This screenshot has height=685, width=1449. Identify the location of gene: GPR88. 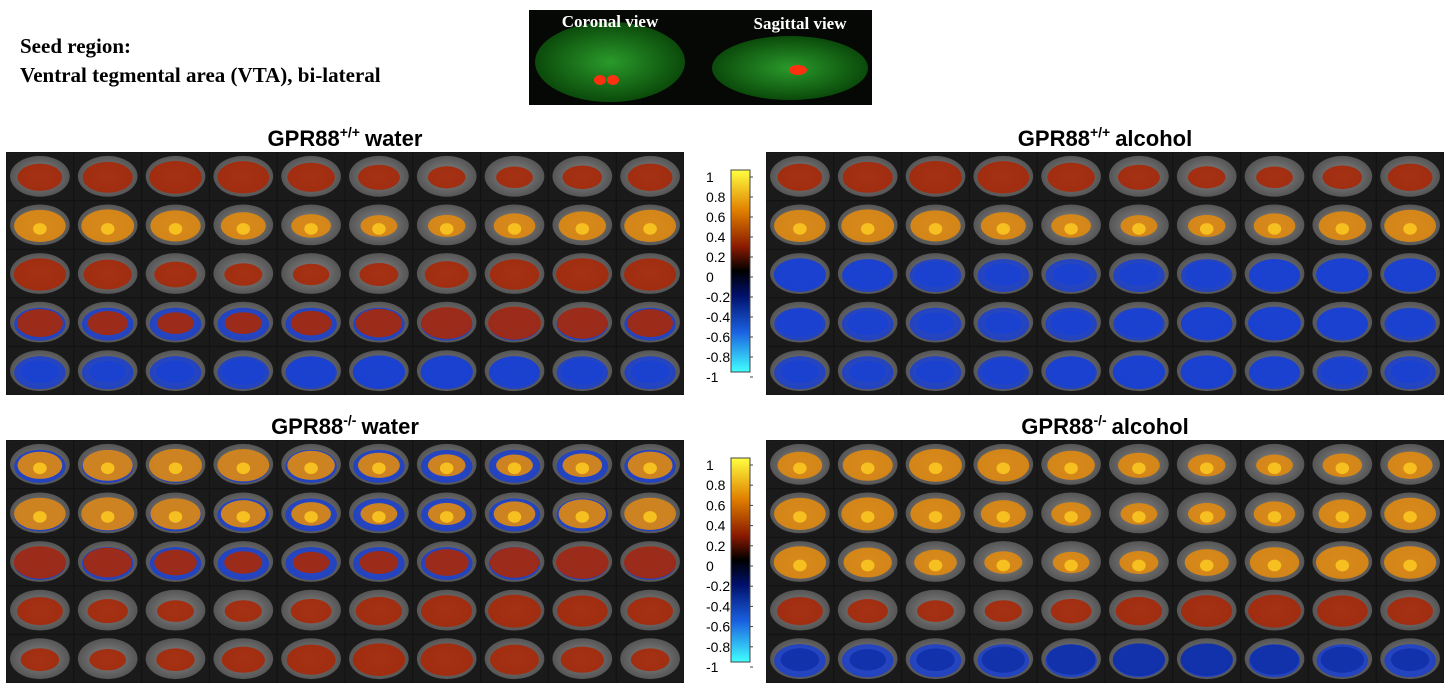
(1057, 426).